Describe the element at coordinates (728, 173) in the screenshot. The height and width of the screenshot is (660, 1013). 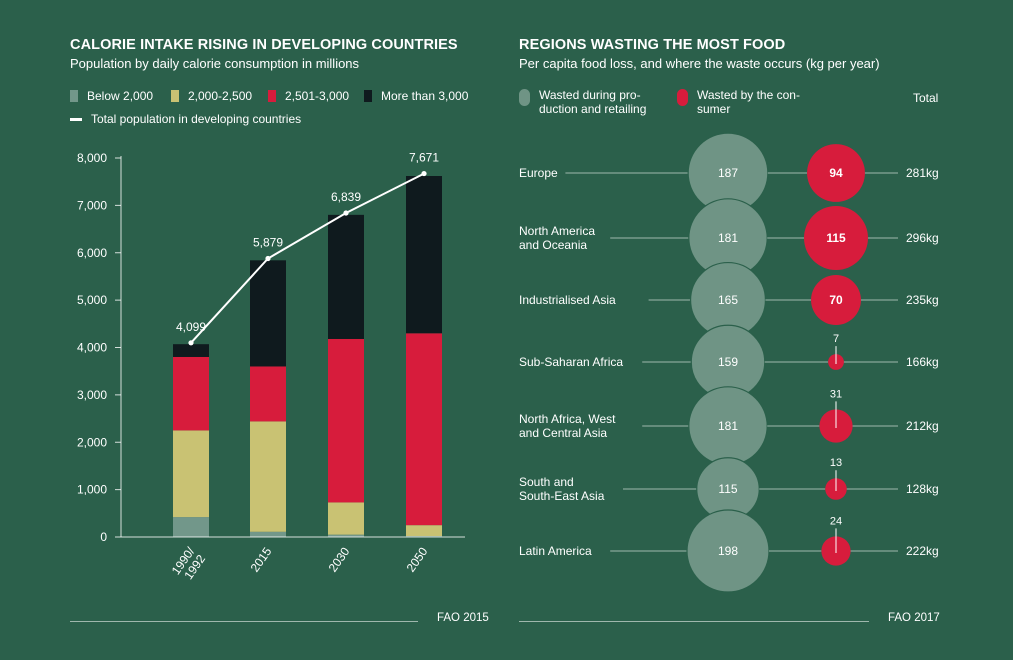
I see `production-value: 187` at that location.